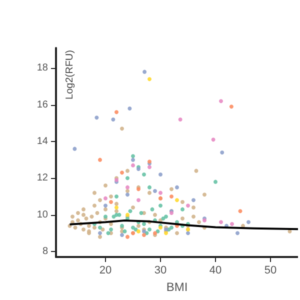 This screenshot has height=300, width=300. I want to click on y-tick-label: 16, so click(42, 104).